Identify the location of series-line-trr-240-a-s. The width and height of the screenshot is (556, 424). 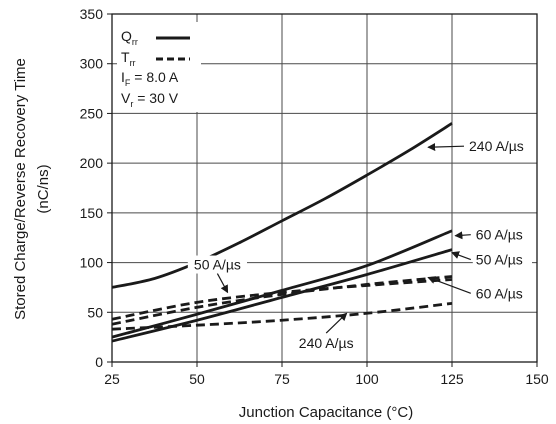
(282, 316).